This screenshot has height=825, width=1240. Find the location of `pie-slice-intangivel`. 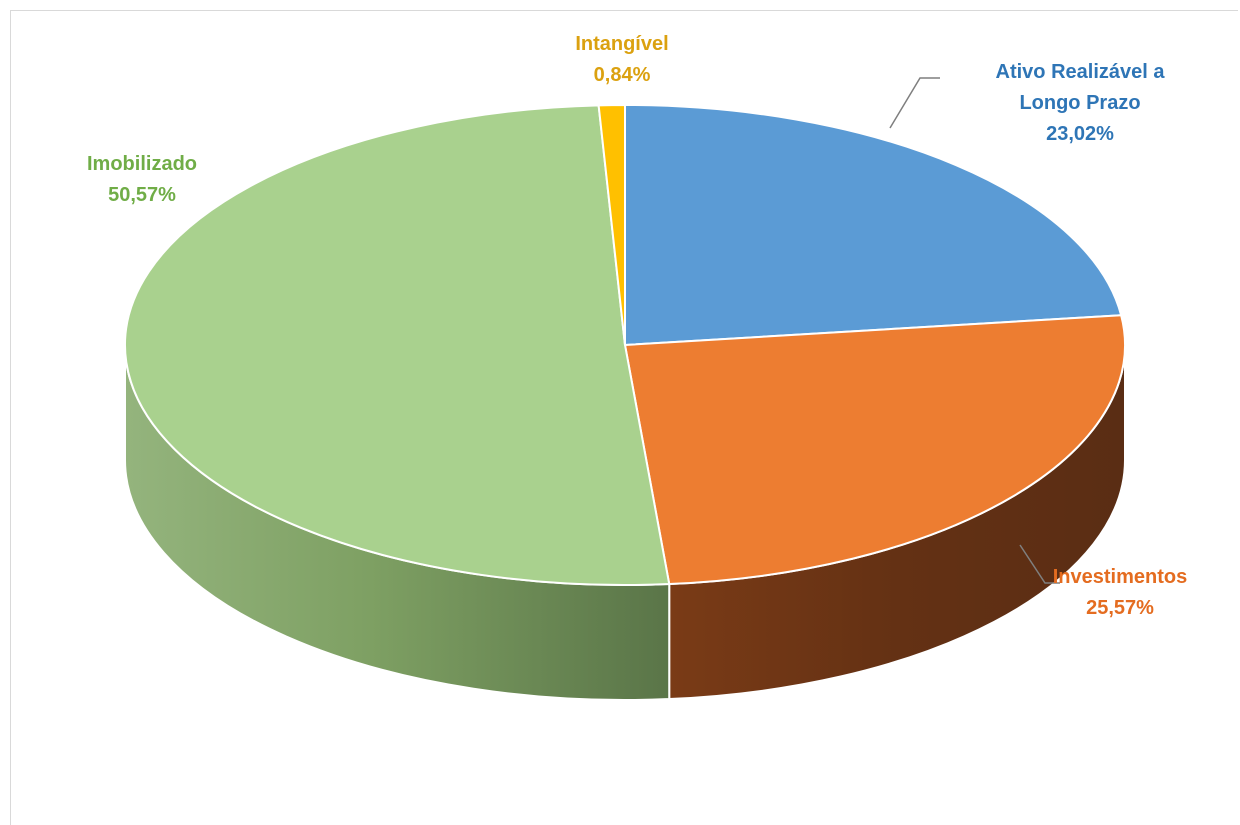

pie-slice-intangivel is located at coordinates (611, 225).